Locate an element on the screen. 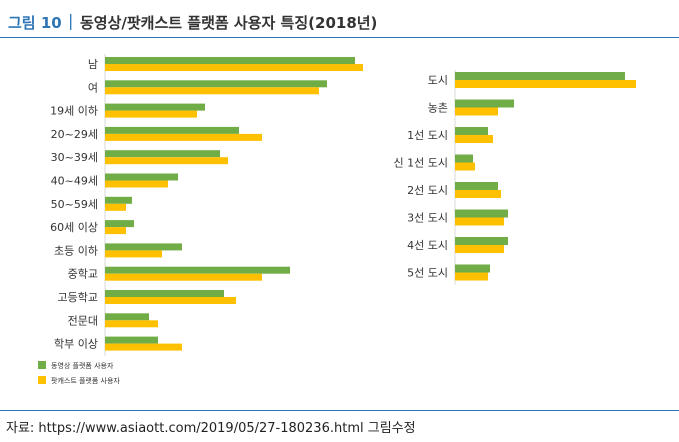 This screenshot has width=679, height=442. chart-0-category-label: 중학교 is located at coordinates (83, 274).